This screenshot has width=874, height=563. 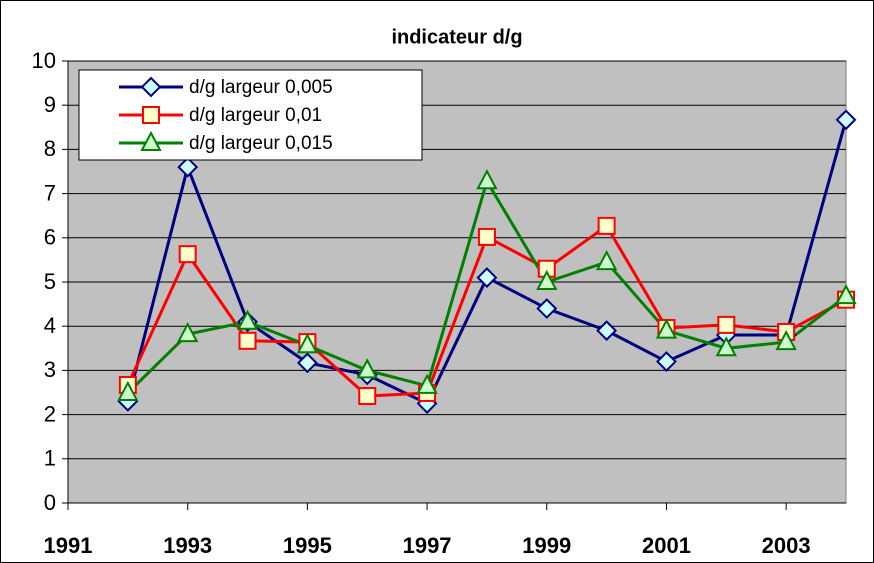 What do you see at coordinates (50, 148) in the screenshot?
I see `y-tick-label: 8` at bounding box center [50, 148].